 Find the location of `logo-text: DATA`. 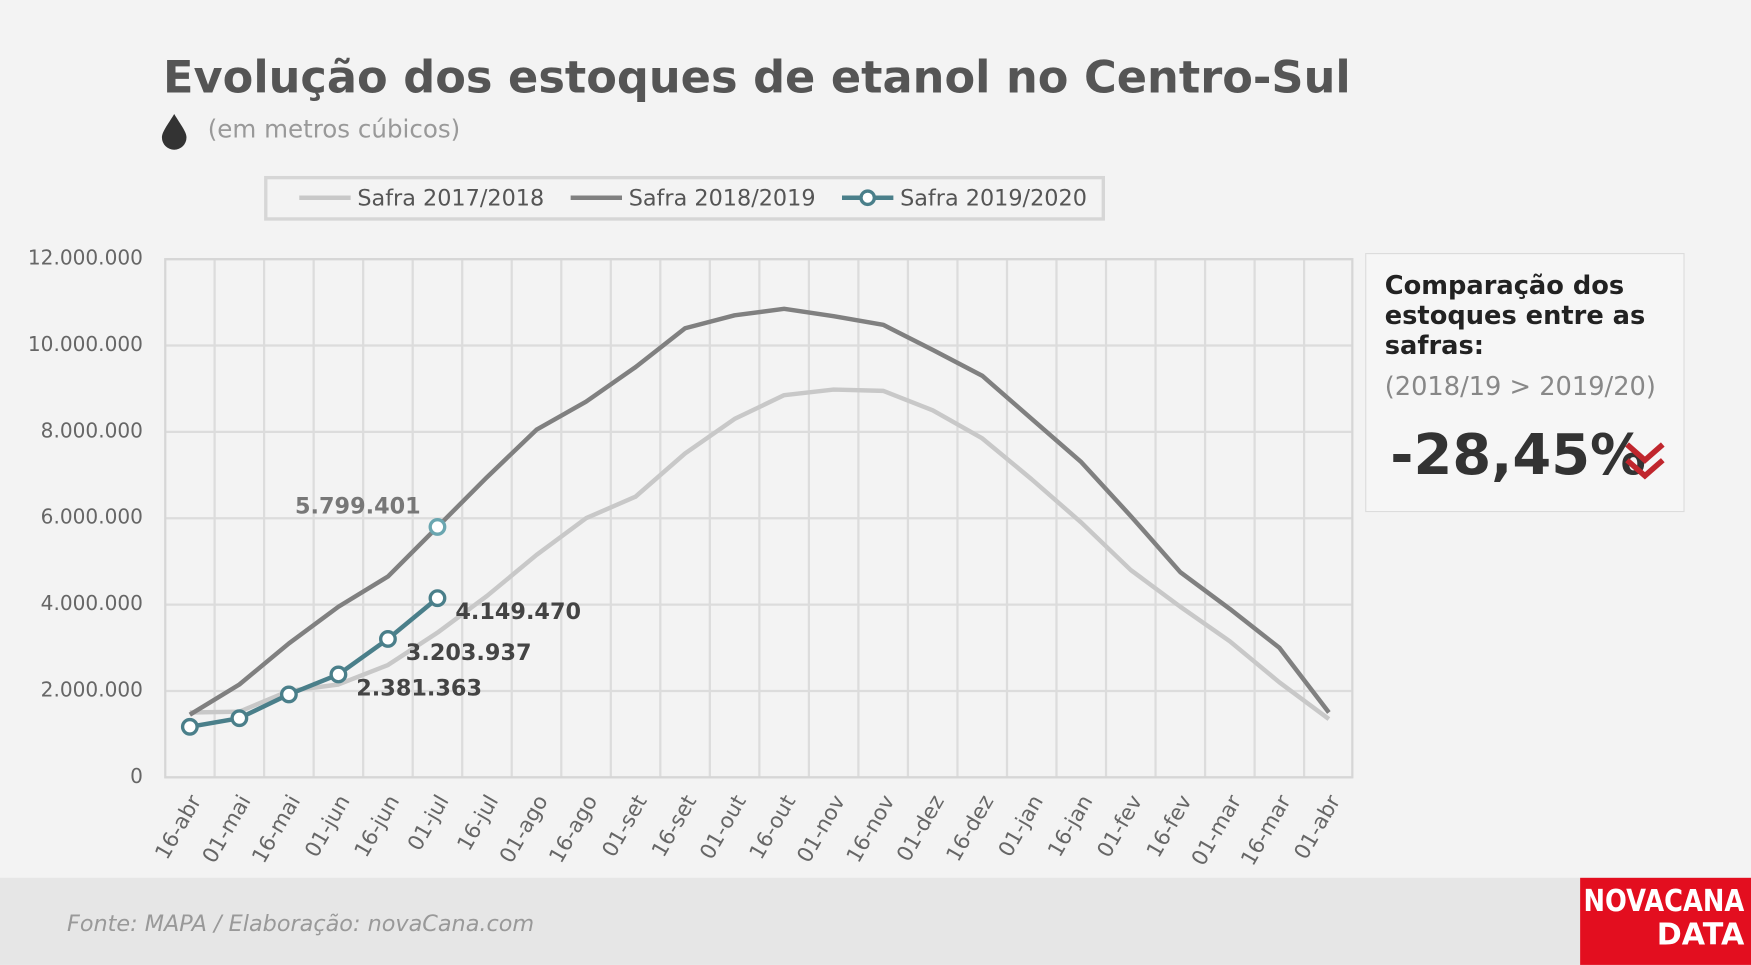

logo-text: DATA is located at coordinates (1701, 934).